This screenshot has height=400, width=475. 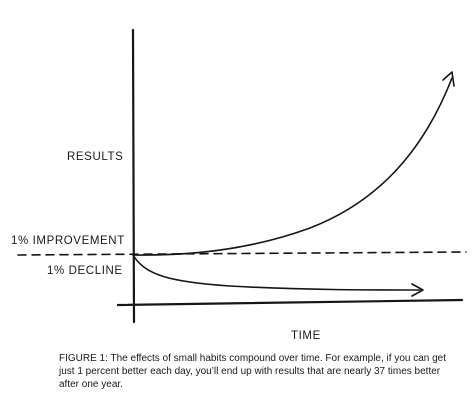 I want to click on decline-curve, so click(x=276, y=272).